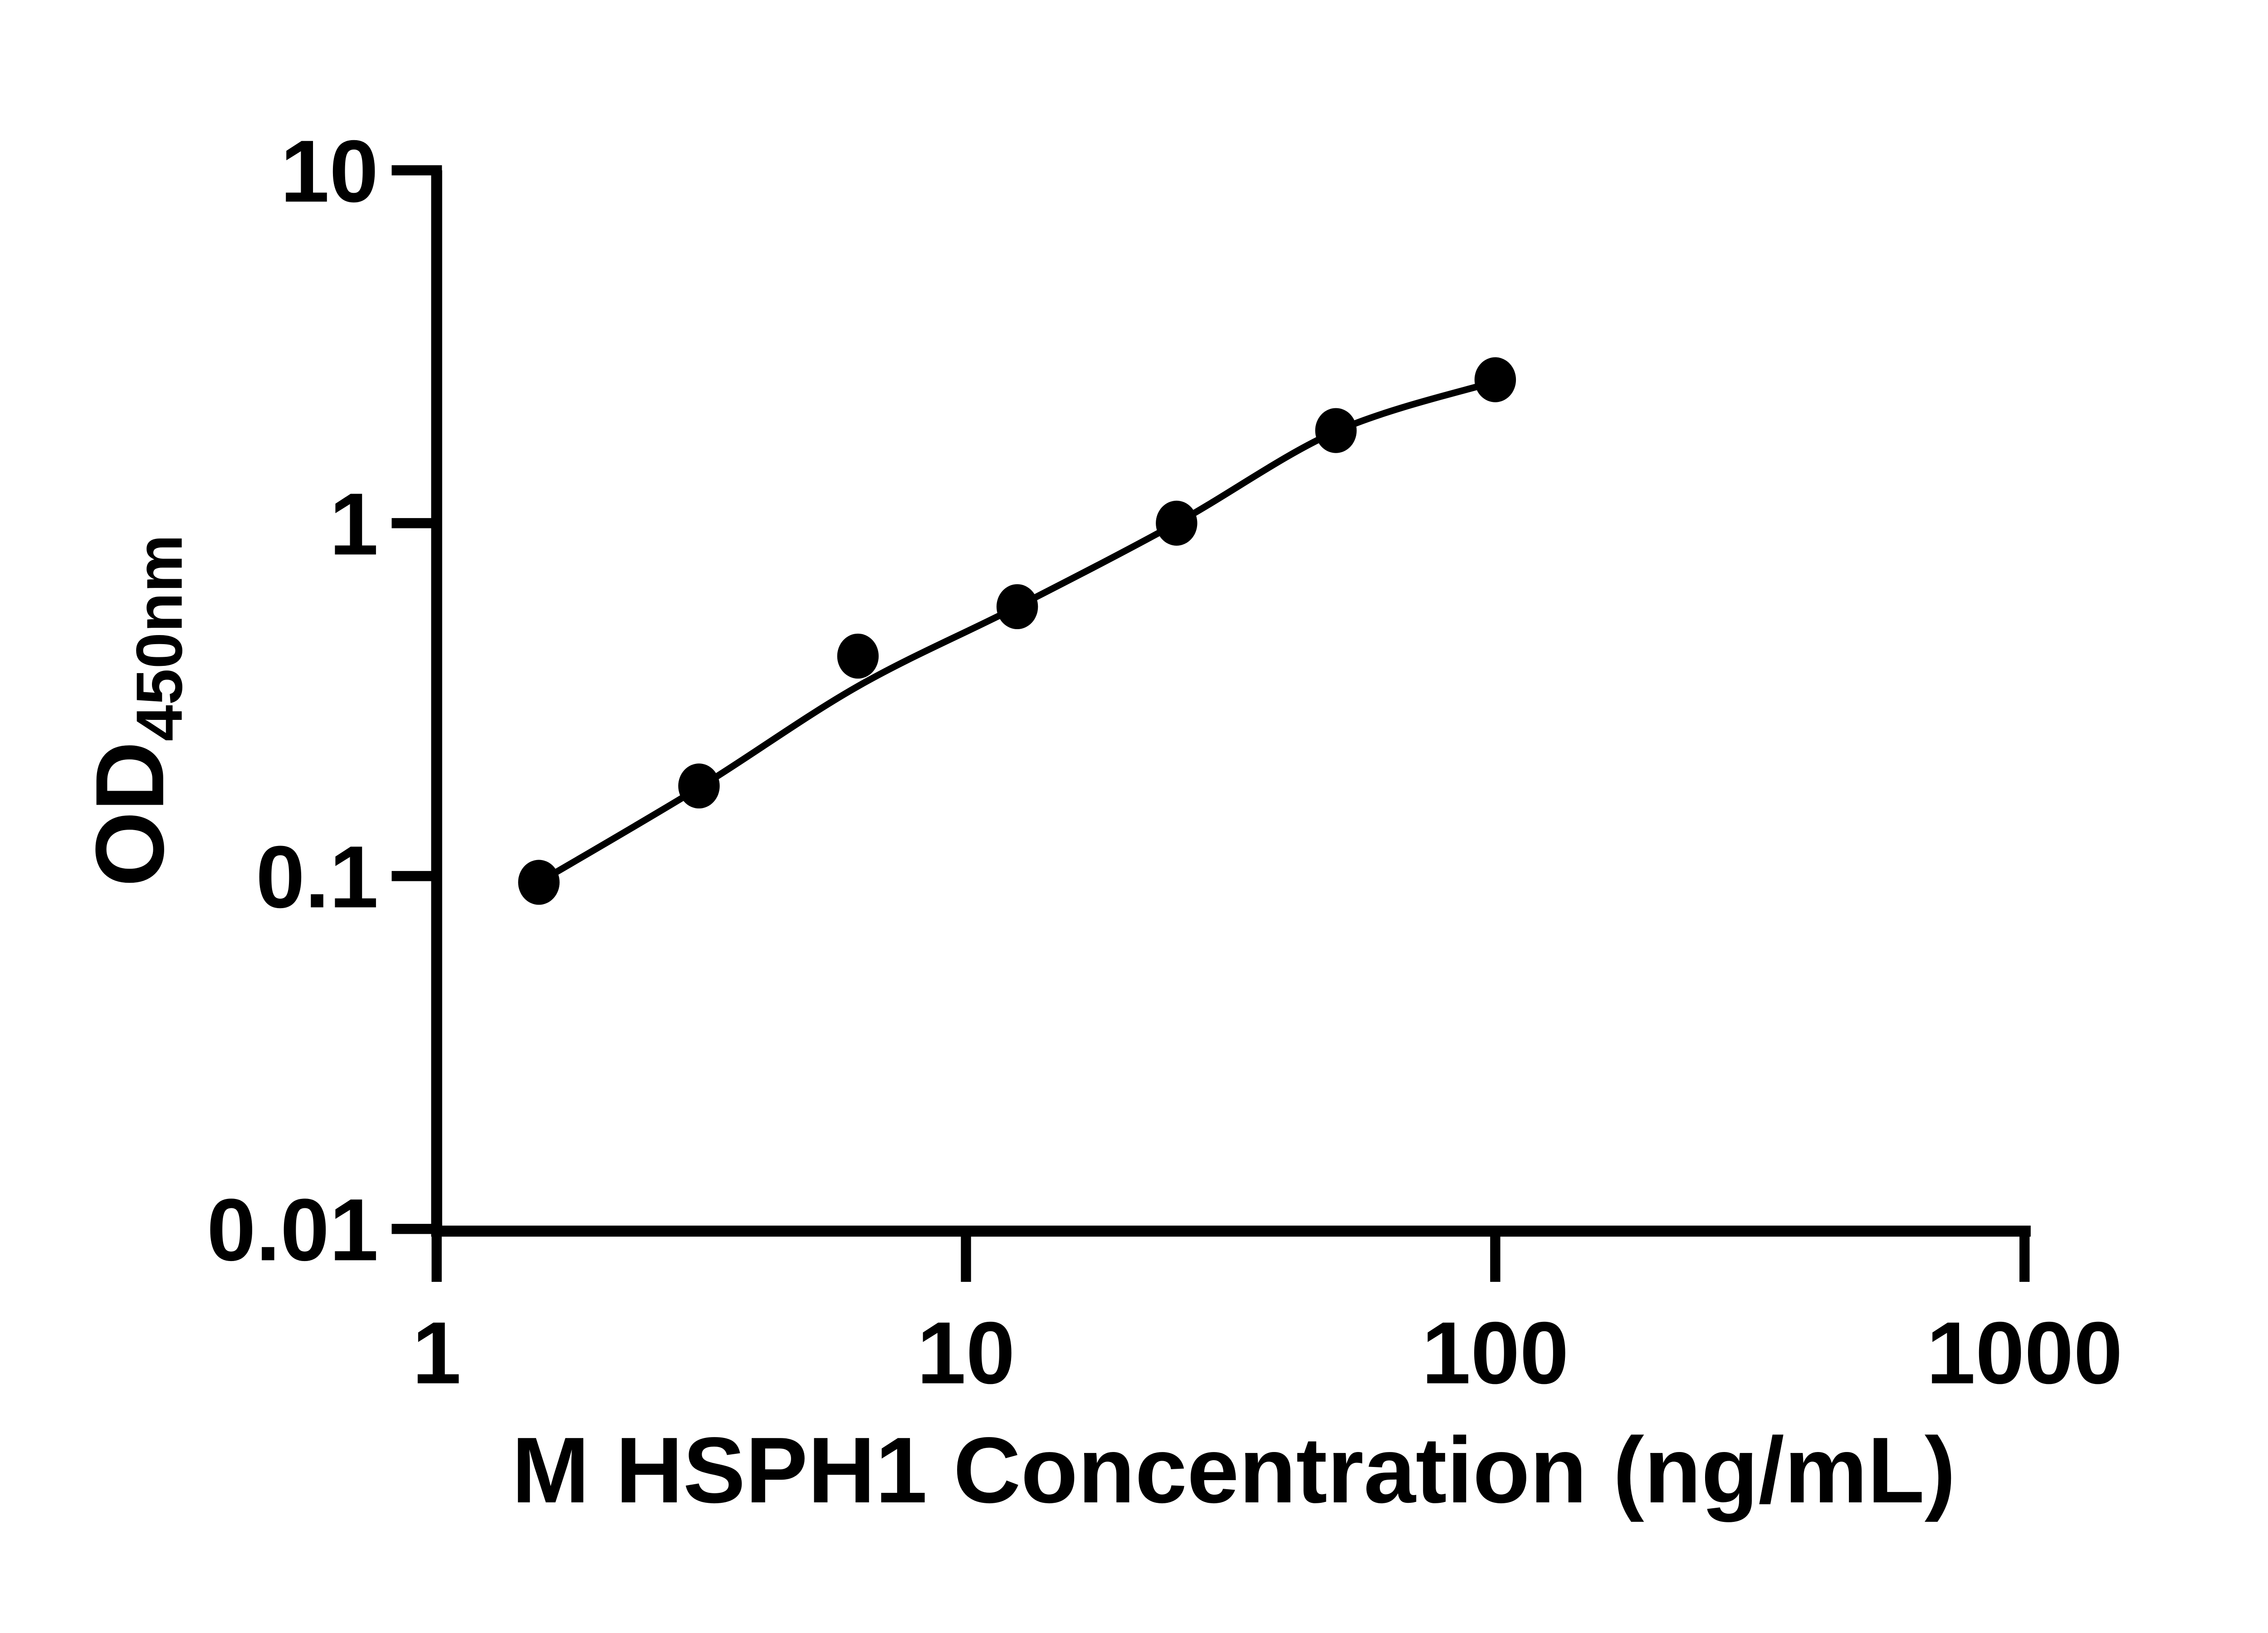  I want to click on y-tick-label: 10, so click(329, 171).